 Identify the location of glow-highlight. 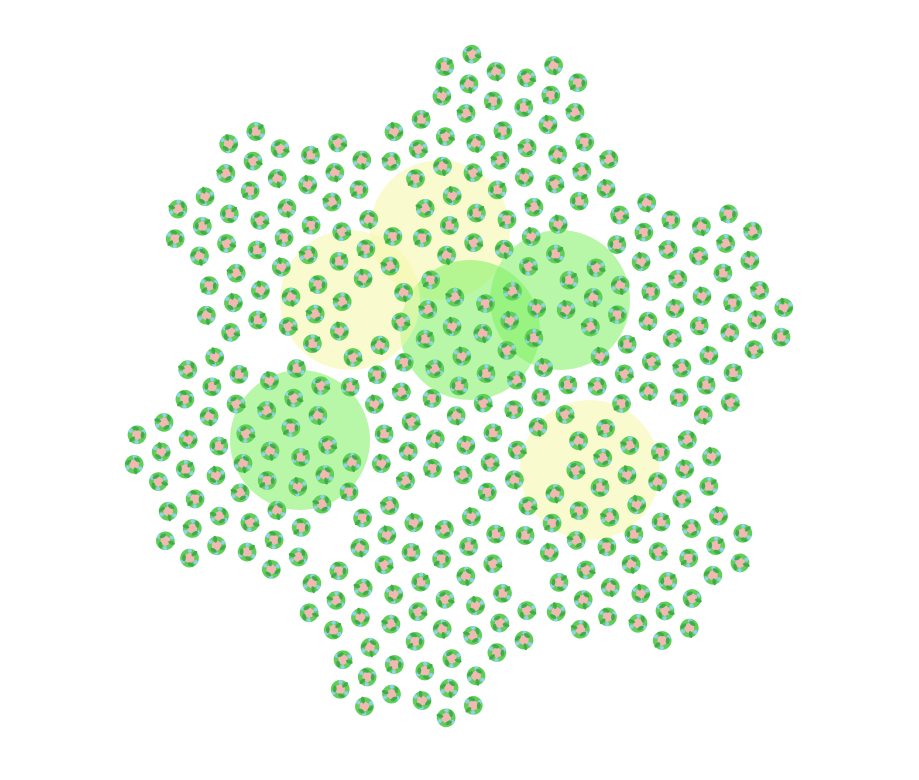
(590, 470).